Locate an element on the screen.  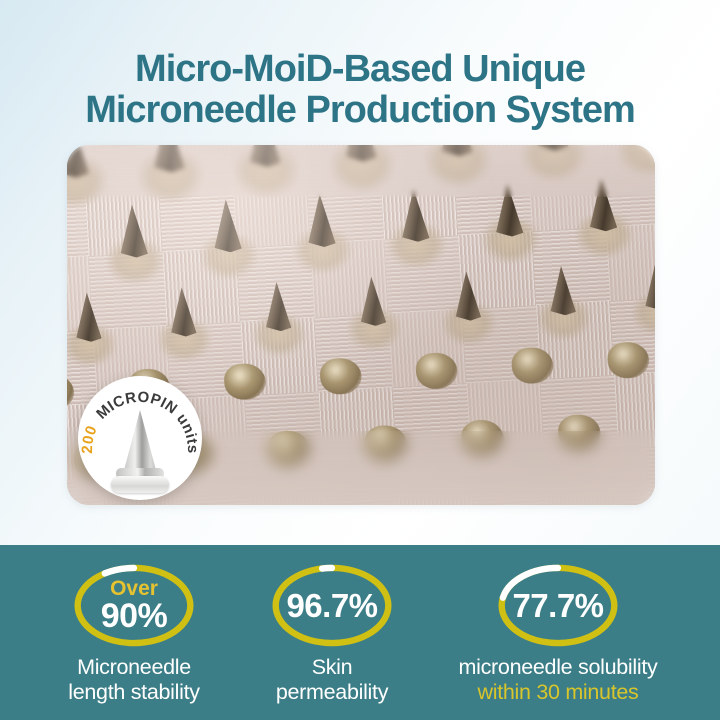
stat-skin-permeability: 96.7% Skin permeability is located at coordinates (332, 633).